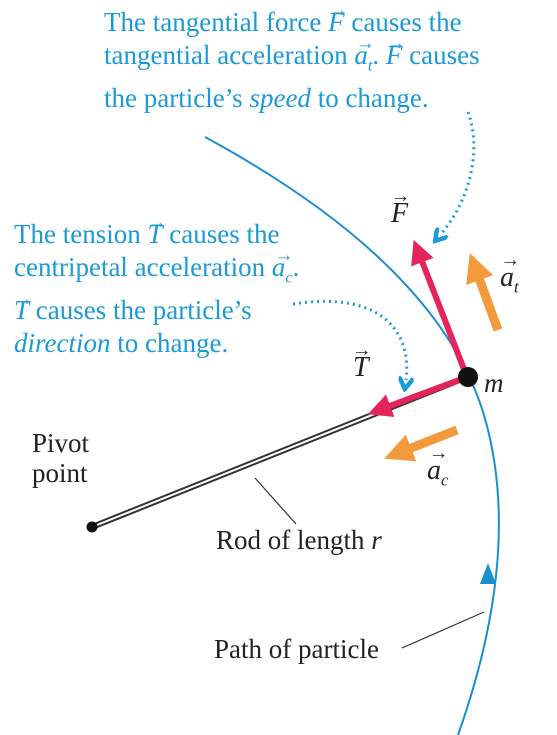 The image size is (557, 735). I want to click on speed-callout-line3-pre: the particle’s, so click(177, 98).